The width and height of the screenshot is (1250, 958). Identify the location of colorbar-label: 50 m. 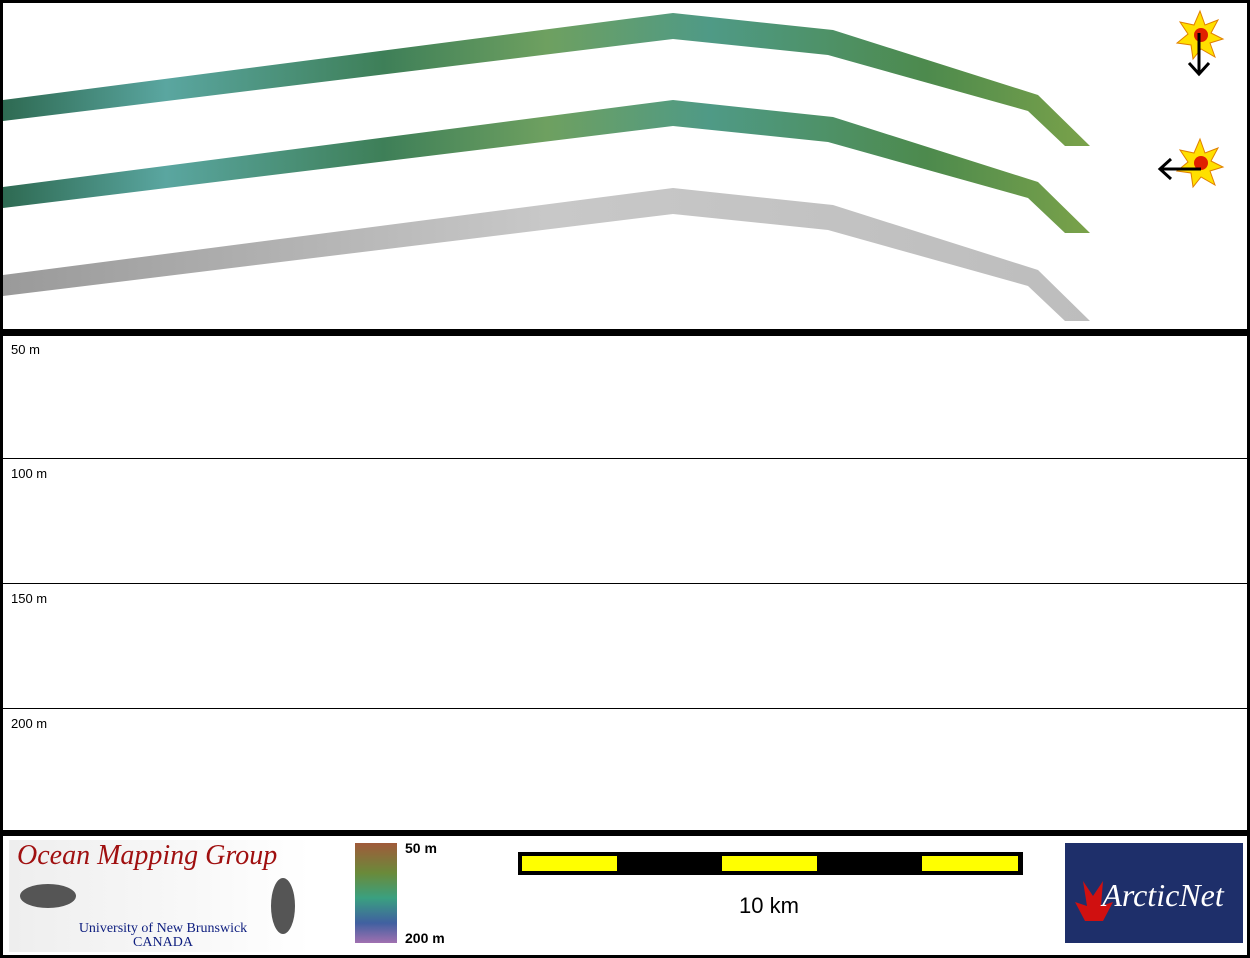
(421, 848).